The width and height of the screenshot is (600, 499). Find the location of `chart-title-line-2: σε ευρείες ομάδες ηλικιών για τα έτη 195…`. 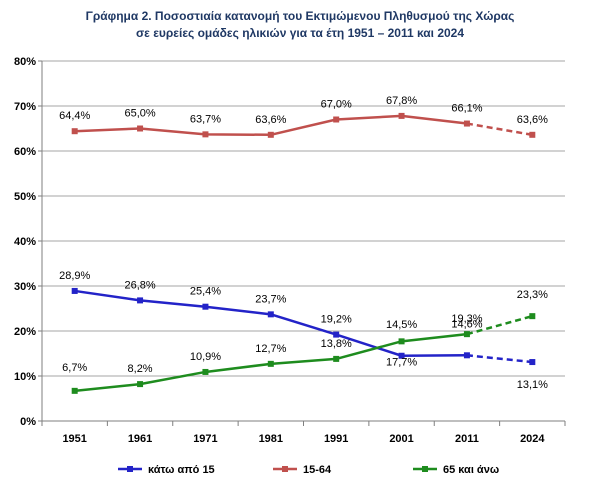

chart-title-line-2: σε ευρείες ομάδες ηλικιών για τα έτη 195… is located at coordinates (300, 33).